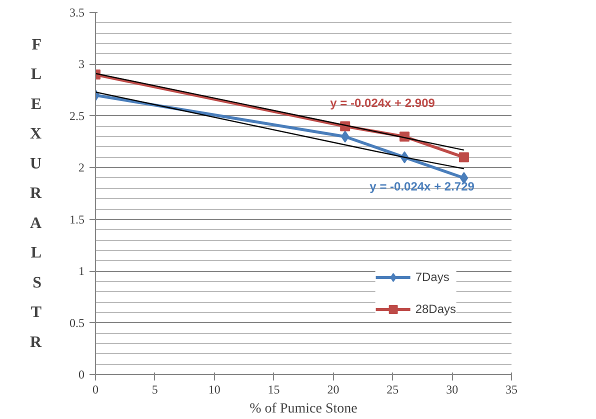 The image size is (596, 419). I want to click on x-tick-label: 20, so click(333, 389).